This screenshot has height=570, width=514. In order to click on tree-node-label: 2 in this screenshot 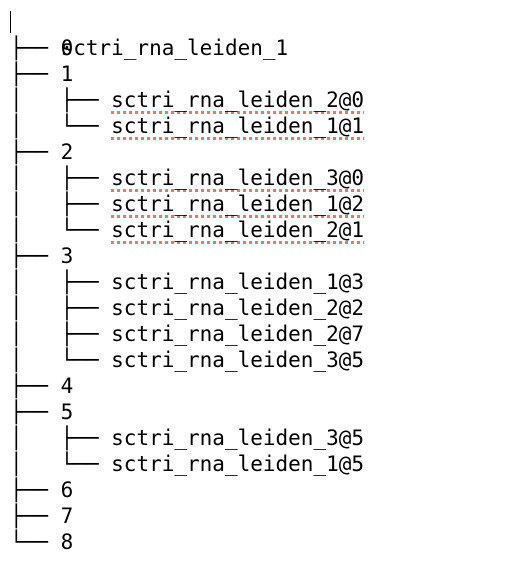, I will do `click(67, 152)`.